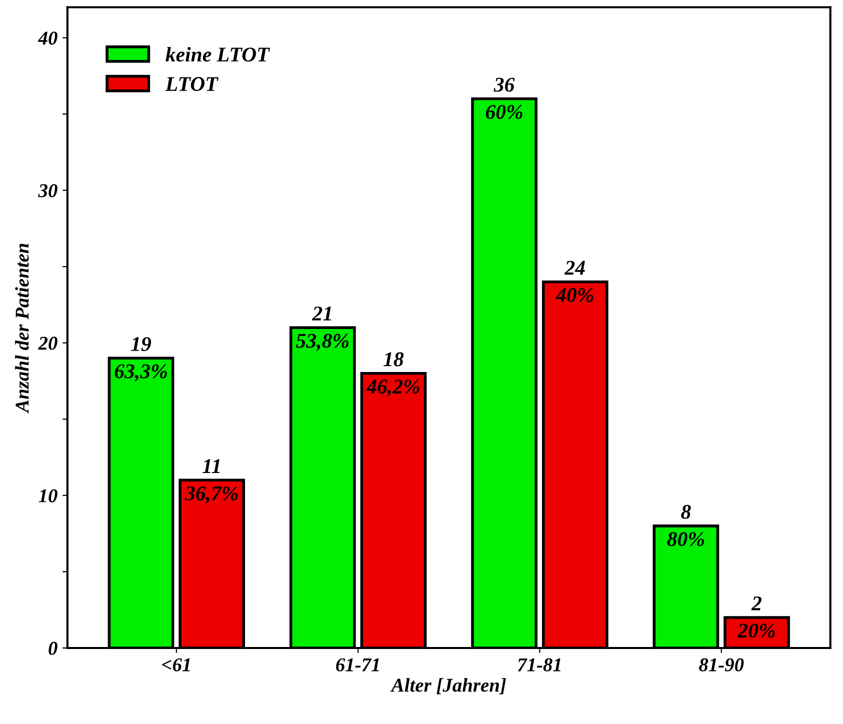 The width and height of the screenshot is (843, 724). I want to click on x-axis-title: Alter [Jahren], so click(448, 686).